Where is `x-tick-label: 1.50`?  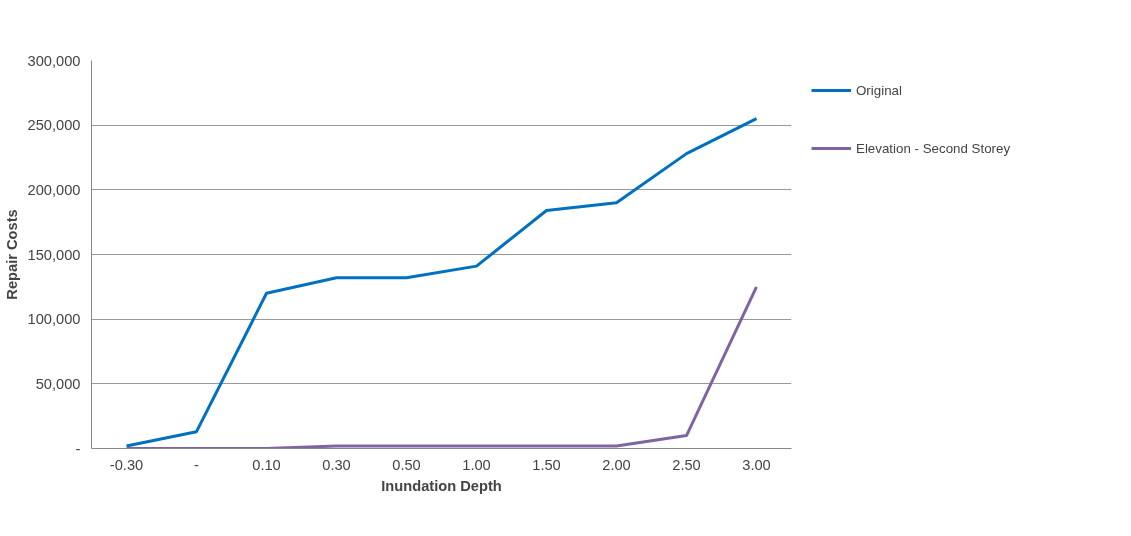 x-tick-label: 1.50 is located at coordinates (546, 464).